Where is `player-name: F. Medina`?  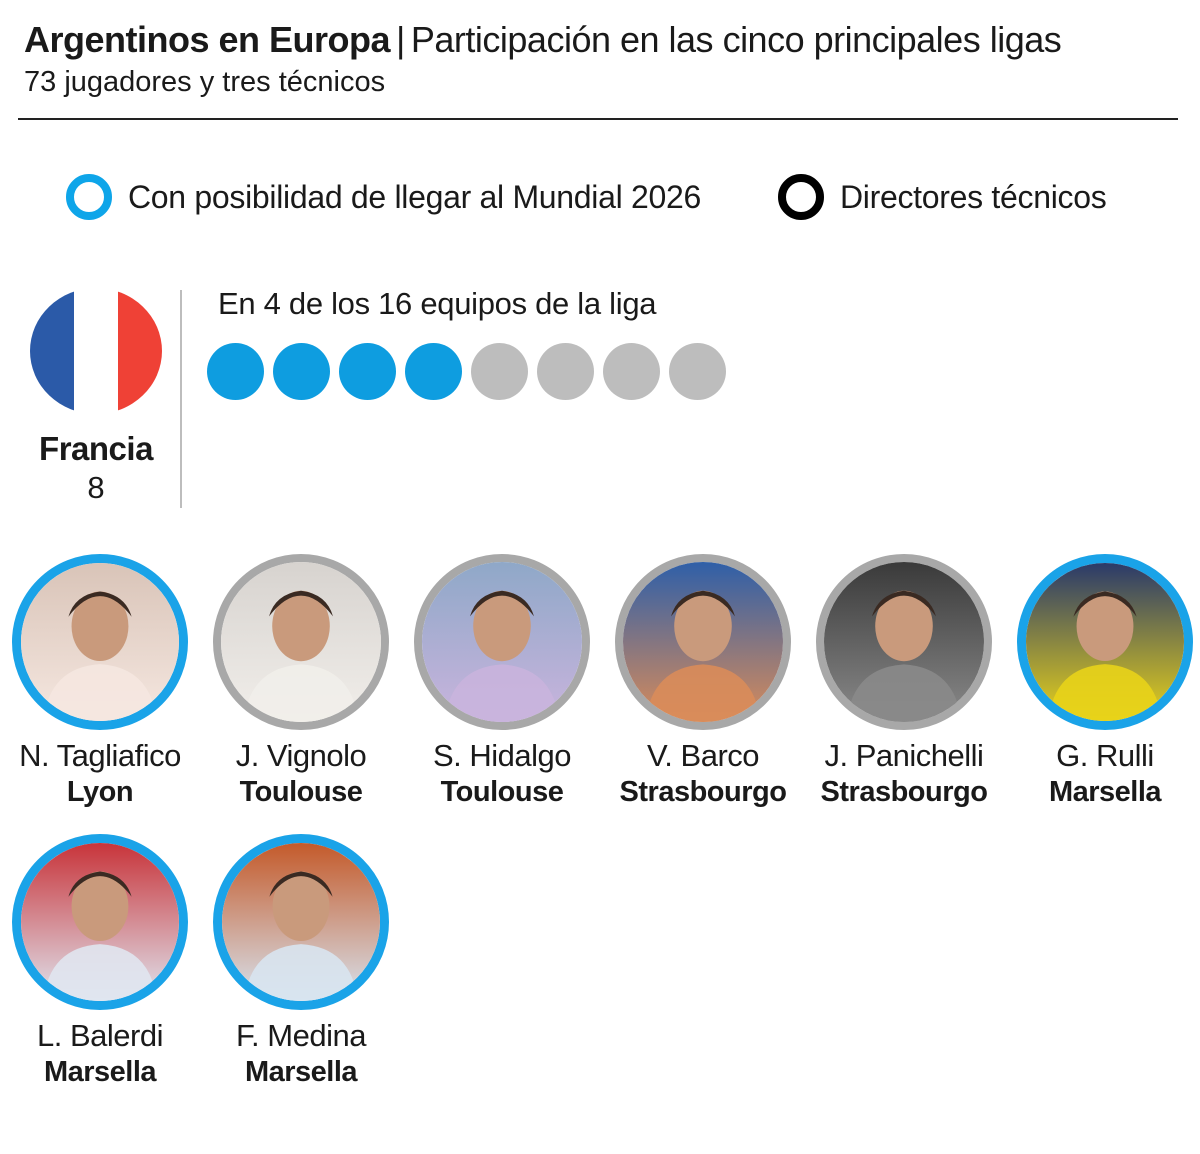 player-name: F. Medina is located at coordinates (301, 1035).